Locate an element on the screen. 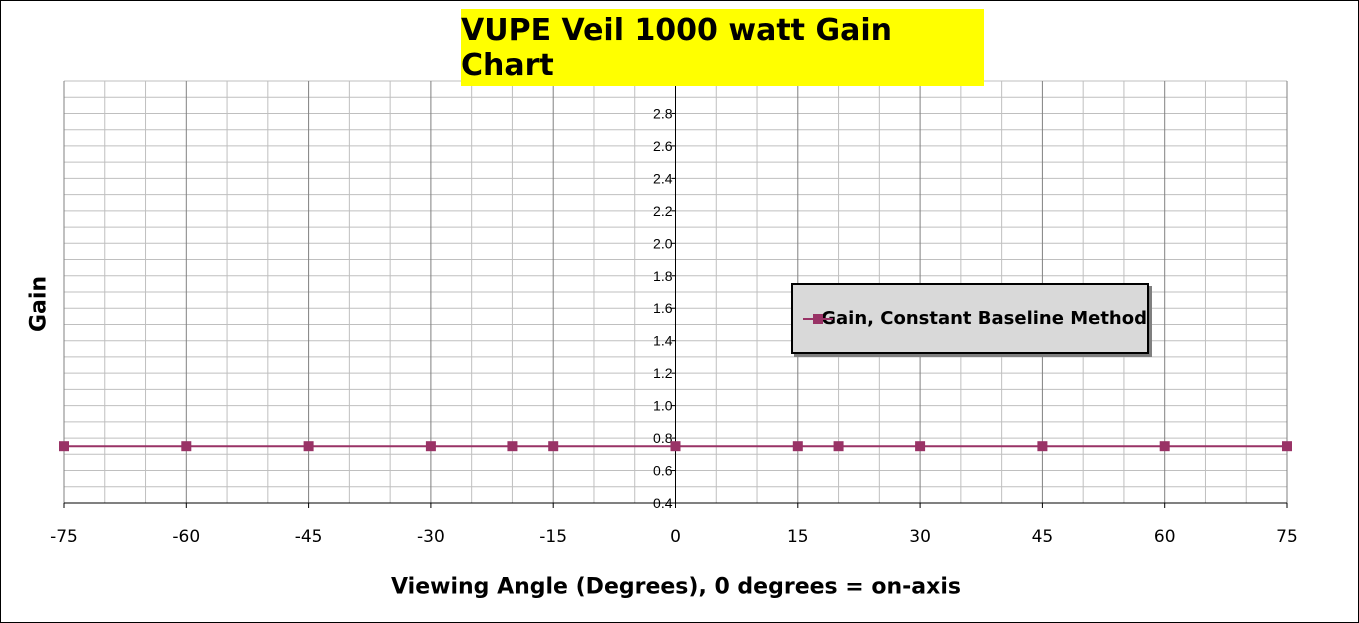 The height and width of the screenshot is (623, 1359). x-tick-label: 15 is located at coordinates (798, 537).